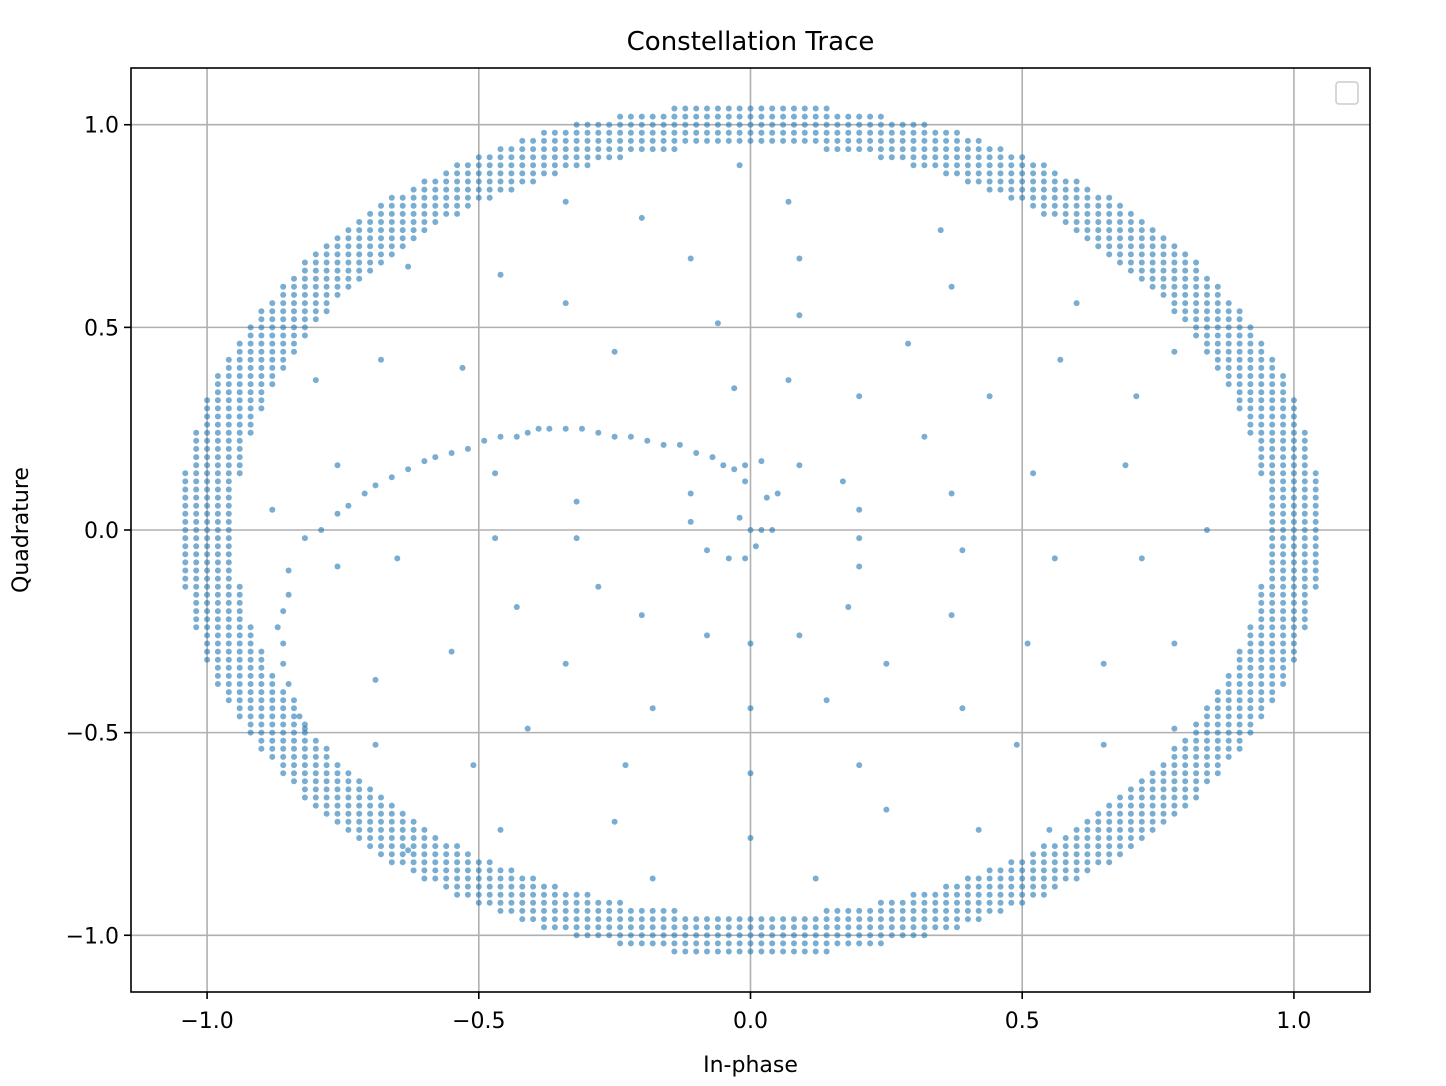 This screenshot has width=1446, height=1086. Describe the element at coordinates (750, 1065) in the screenshot. I see `x-axis-title: In-phase` at that location.